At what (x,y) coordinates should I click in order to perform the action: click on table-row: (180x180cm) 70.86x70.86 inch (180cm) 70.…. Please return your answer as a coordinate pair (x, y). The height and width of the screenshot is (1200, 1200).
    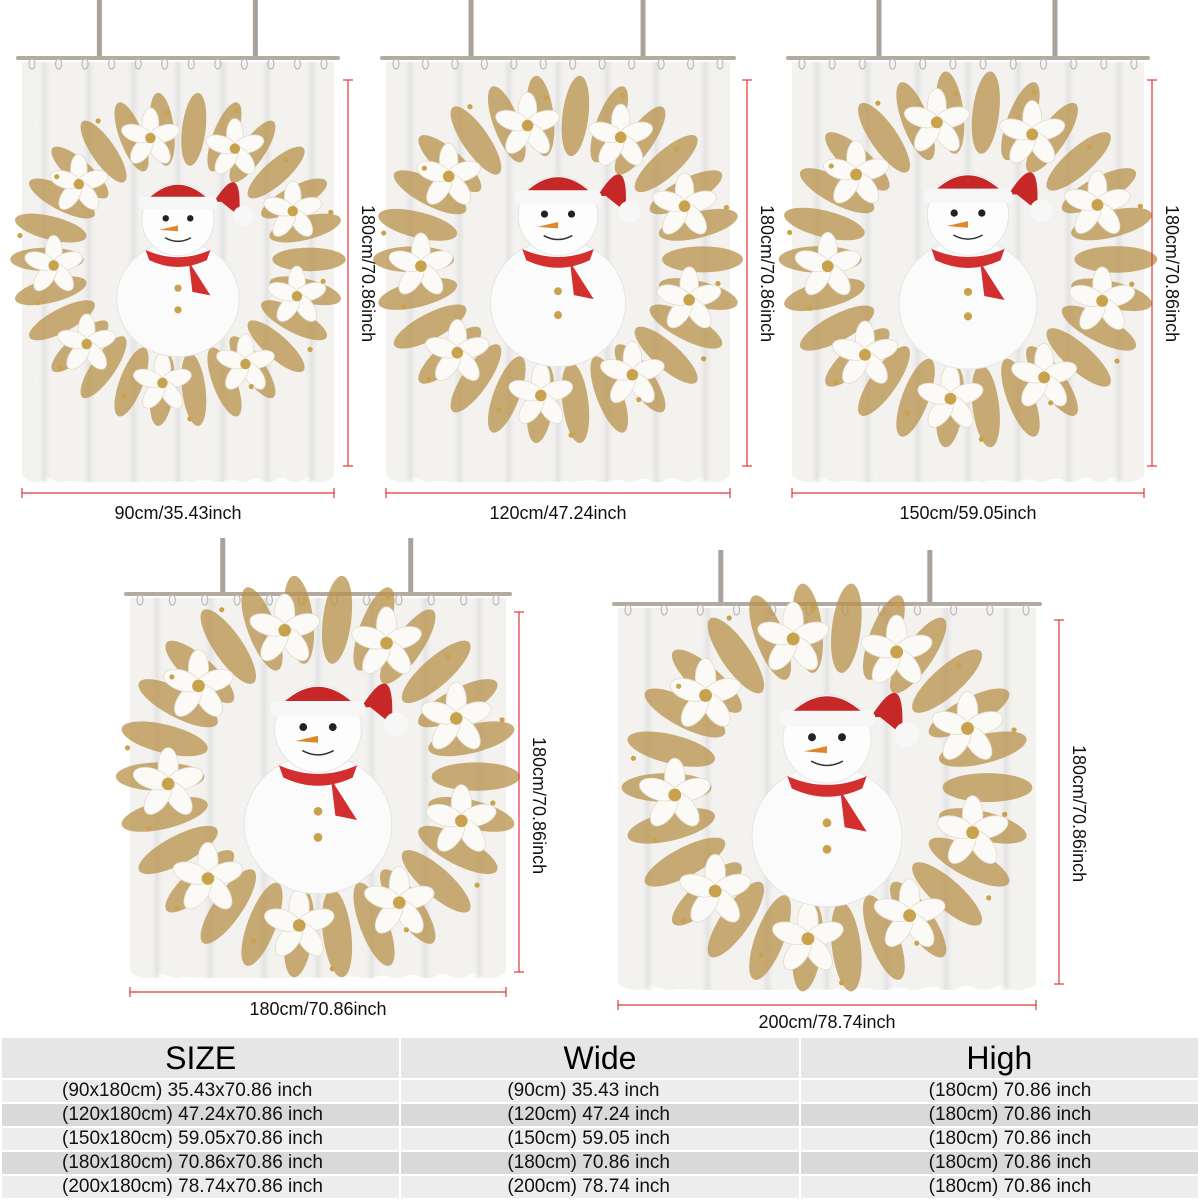
    Looking at the image, I should click on (600, 1163).